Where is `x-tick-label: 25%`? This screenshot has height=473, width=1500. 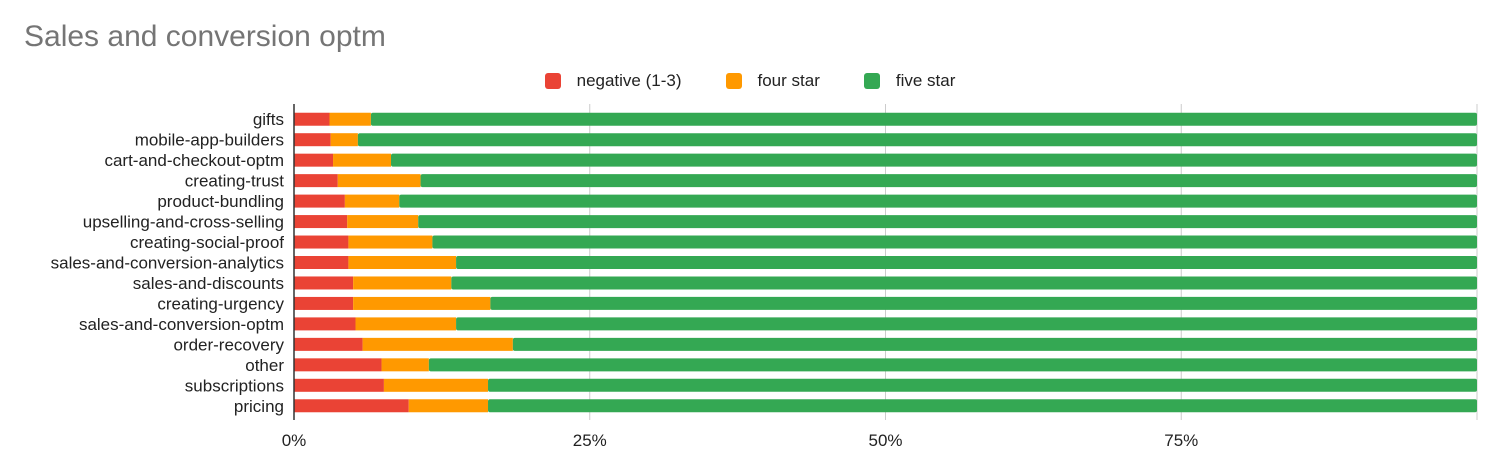
x-tick-label: 25% is located at coordinates (590, 440).